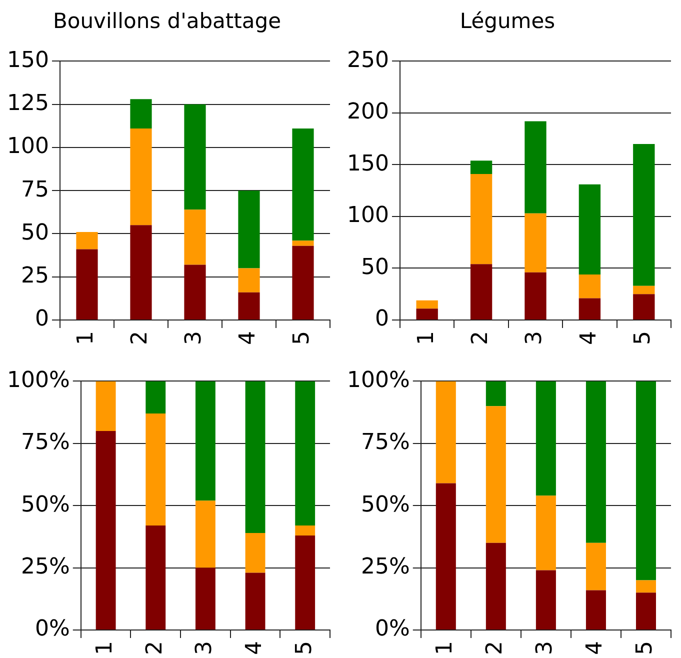 Image resolution: width=681 pixels, height=658 pixels. I want to click on y-tick-label: 250, so click(367, 60).